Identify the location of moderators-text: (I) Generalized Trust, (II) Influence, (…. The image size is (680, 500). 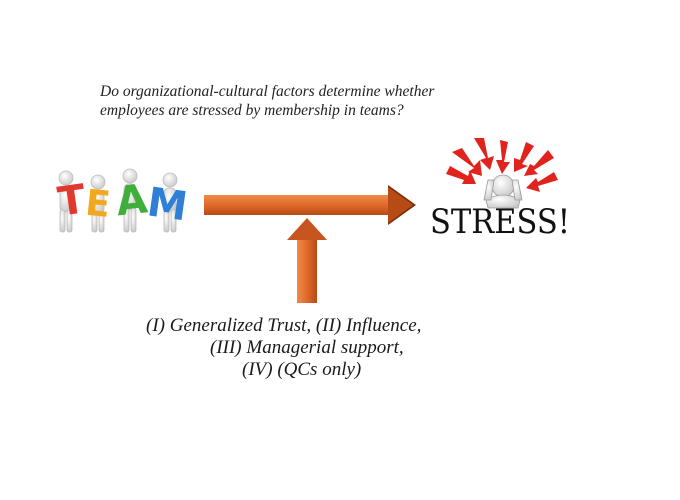
(350, 348).